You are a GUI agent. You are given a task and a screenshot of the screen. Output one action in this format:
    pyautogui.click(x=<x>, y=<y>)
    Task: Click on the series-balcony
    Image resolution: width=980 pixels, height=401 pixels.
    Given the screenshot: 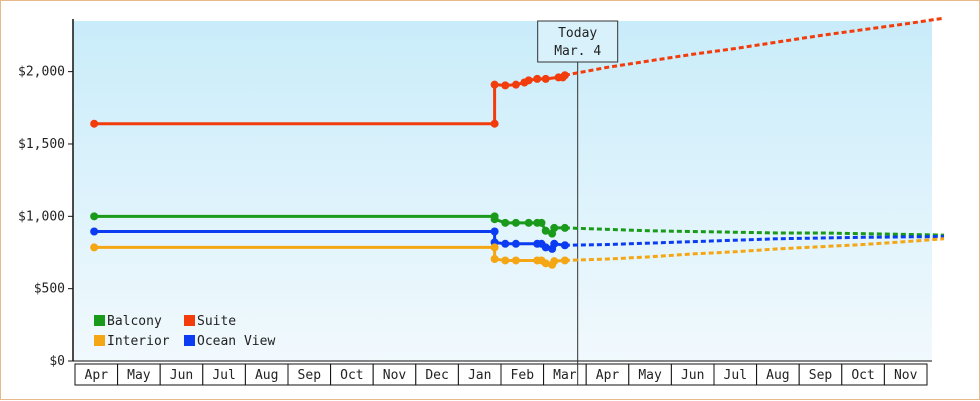 What is the action you would take?
    pyautogui.click(x=517, y=225)
    